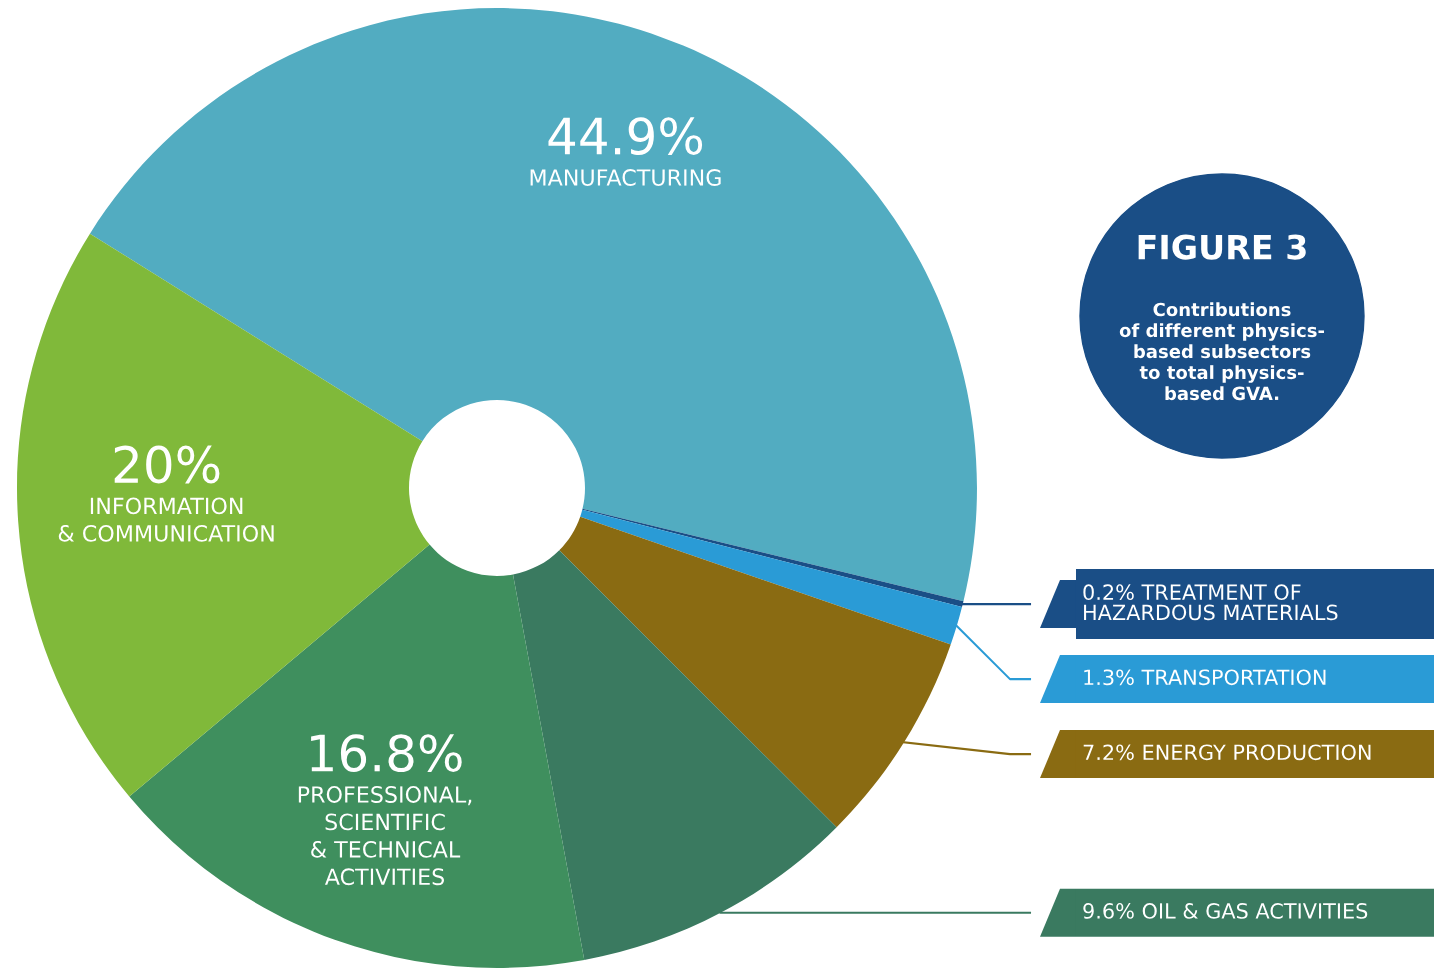 This screenshot has height=970, width=1434. Describe the element at coordinates (386, 753) in the screenshot. I see `data-label: 16.8%` at that location.